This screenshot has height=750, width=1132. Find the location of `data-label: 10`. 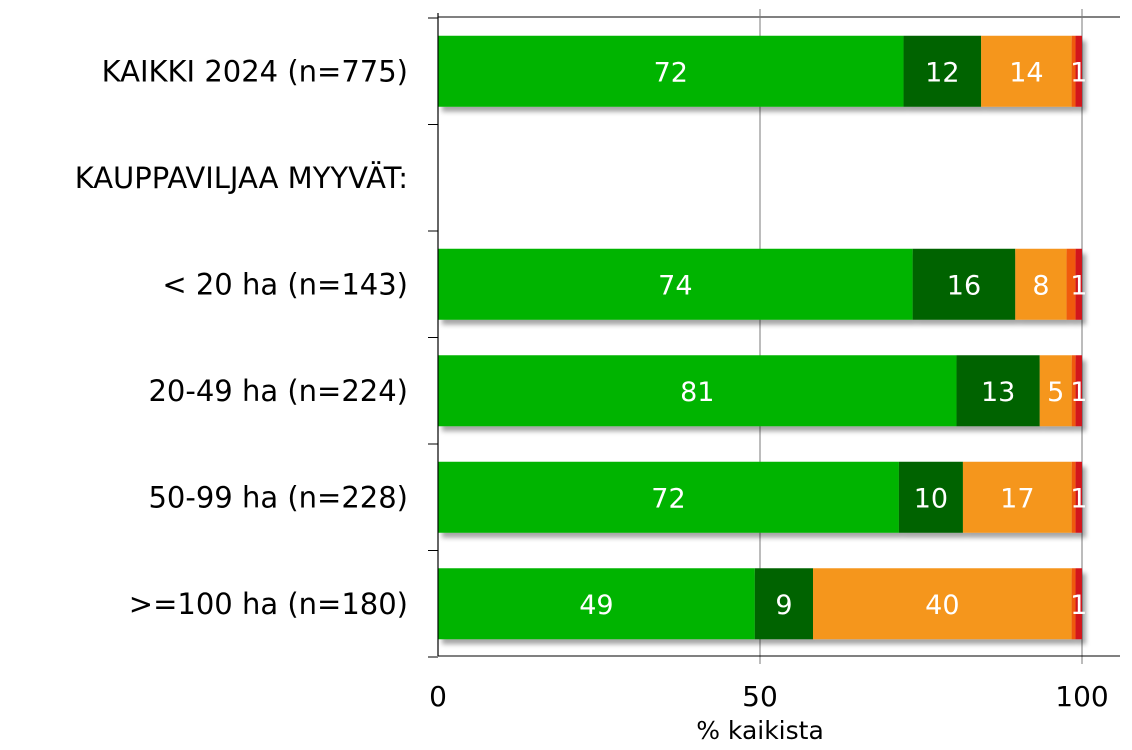

data-label: 10 is located at coordinates (931, 498).